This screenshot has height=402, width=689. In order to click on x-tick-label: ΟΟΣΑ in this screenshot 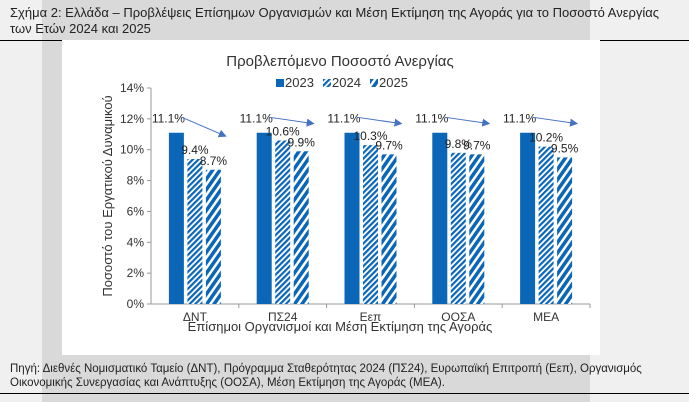, I will do `click(458, 317)`.